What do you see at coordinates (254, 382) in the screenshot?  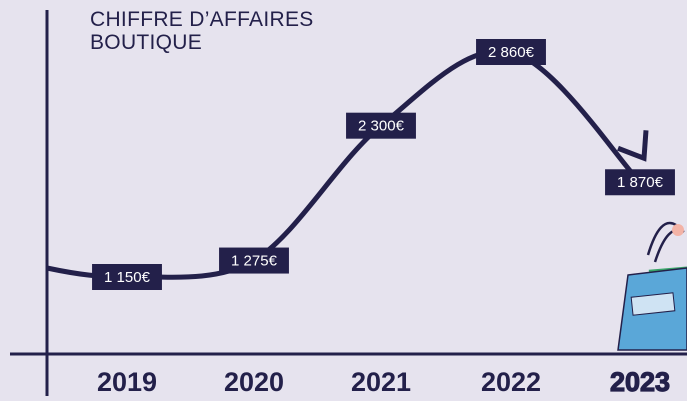 I see `x-tick-label: 2020` at bounding box center [254, 382].